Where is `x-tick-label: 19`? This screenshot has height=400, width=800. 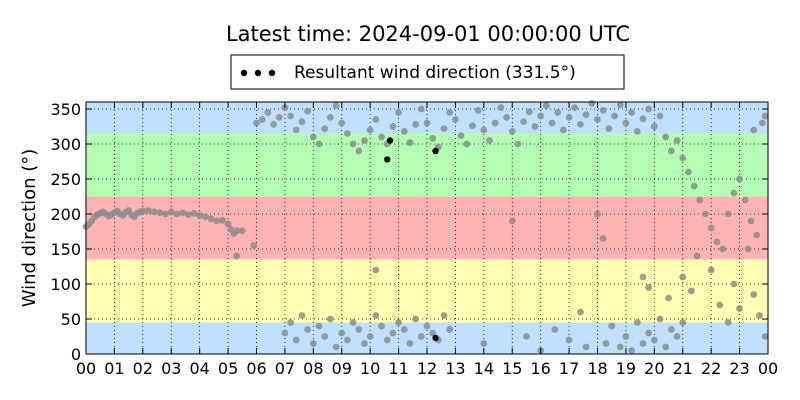
x-tick-label: 19 is located at coordinates (626, 368).